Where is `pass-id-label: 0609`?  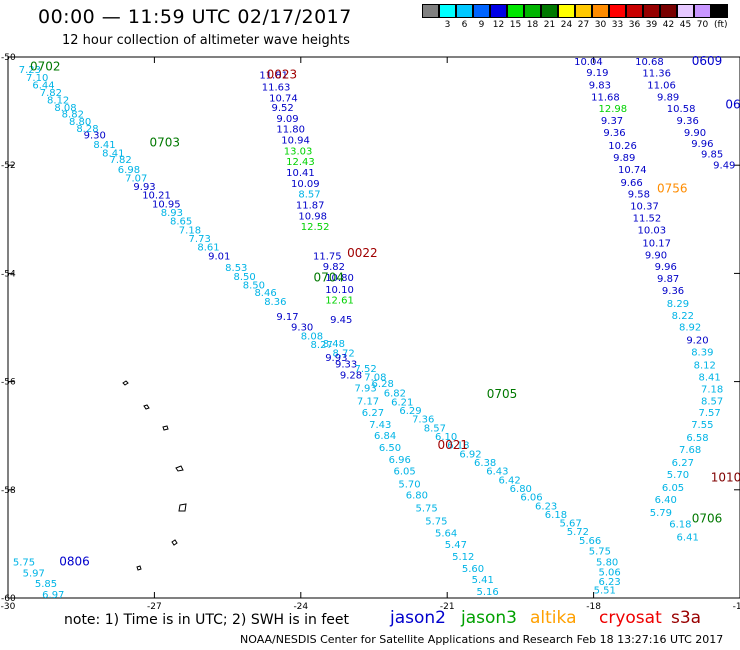
pass-id-label: 0609 is located at coordinates (707, 61).